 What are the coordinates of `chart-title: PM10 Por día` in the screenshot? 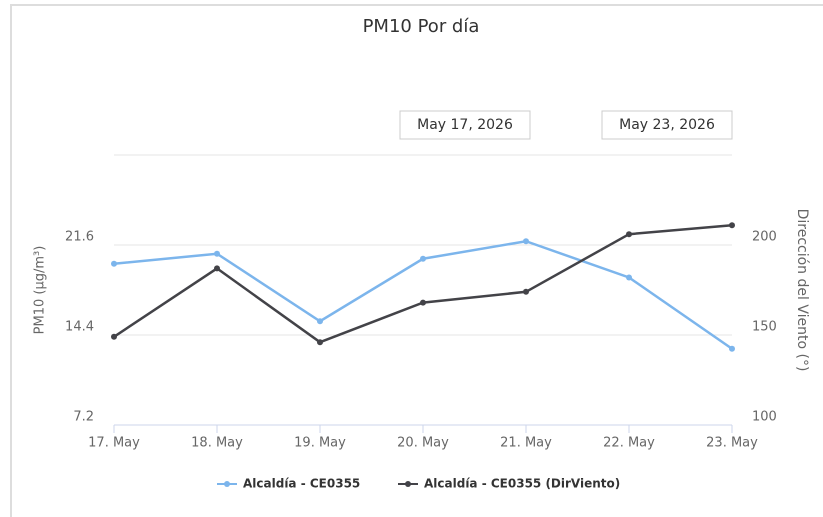 It's located at (421, 26).